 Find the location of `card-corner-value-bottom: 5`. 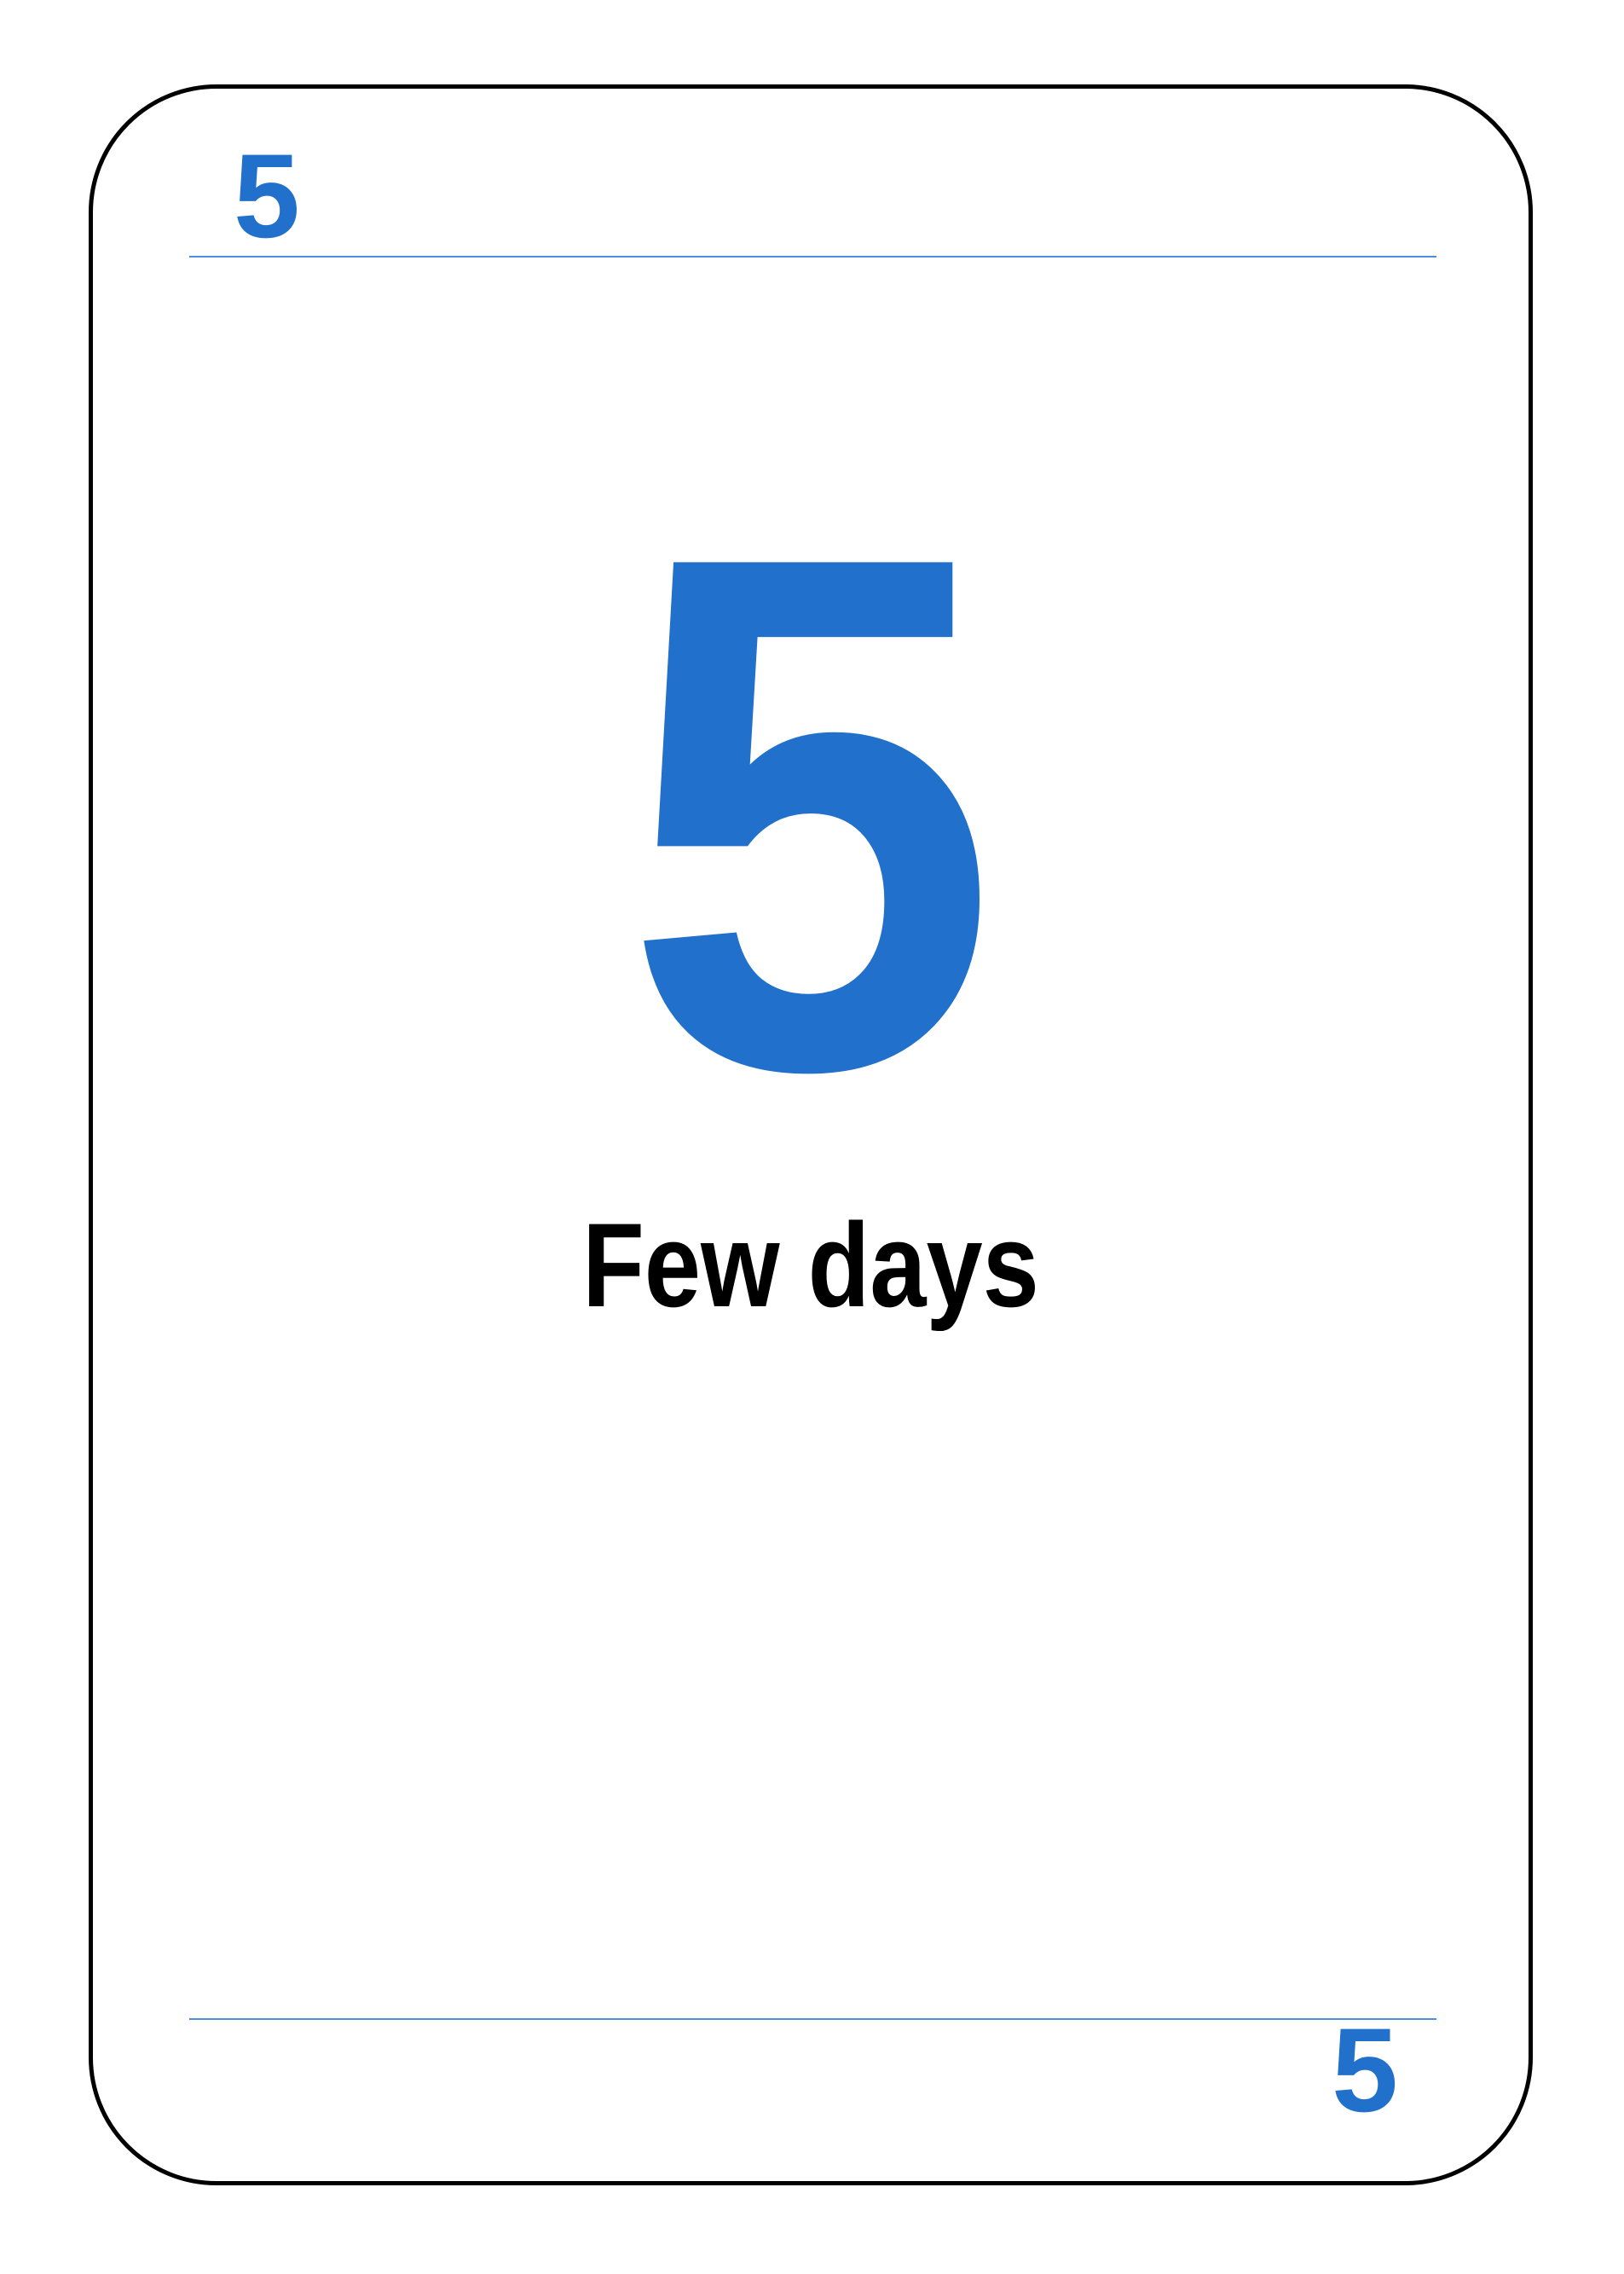

card-corner-value-bottom: 5 is located at coordinates (1365, 2070).